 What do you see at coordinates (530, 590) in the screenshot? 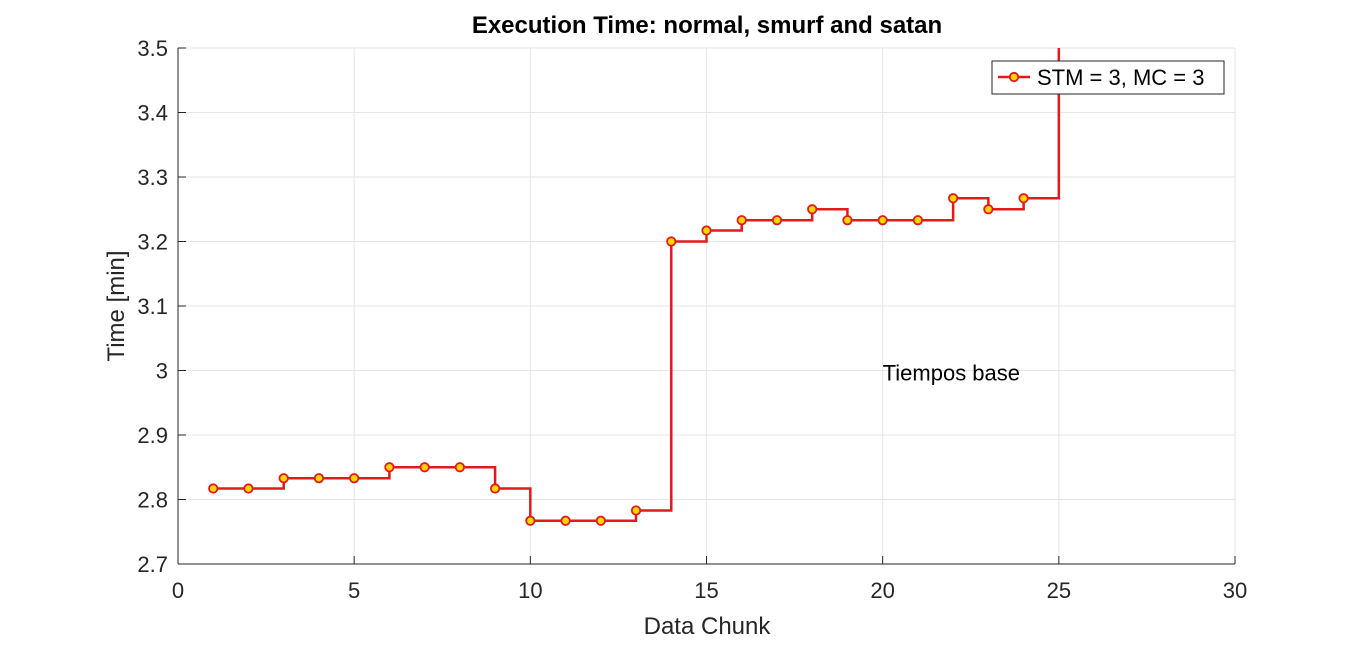
I see `x-tick-label: 10` at bounding box center [530, 590].